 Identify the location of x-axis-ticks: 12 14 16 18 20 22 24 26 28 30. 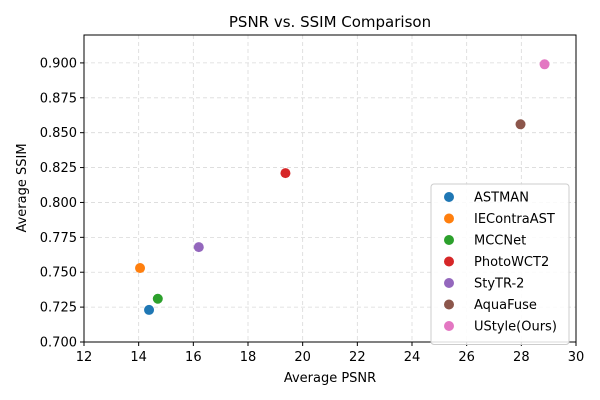
(330, 353).